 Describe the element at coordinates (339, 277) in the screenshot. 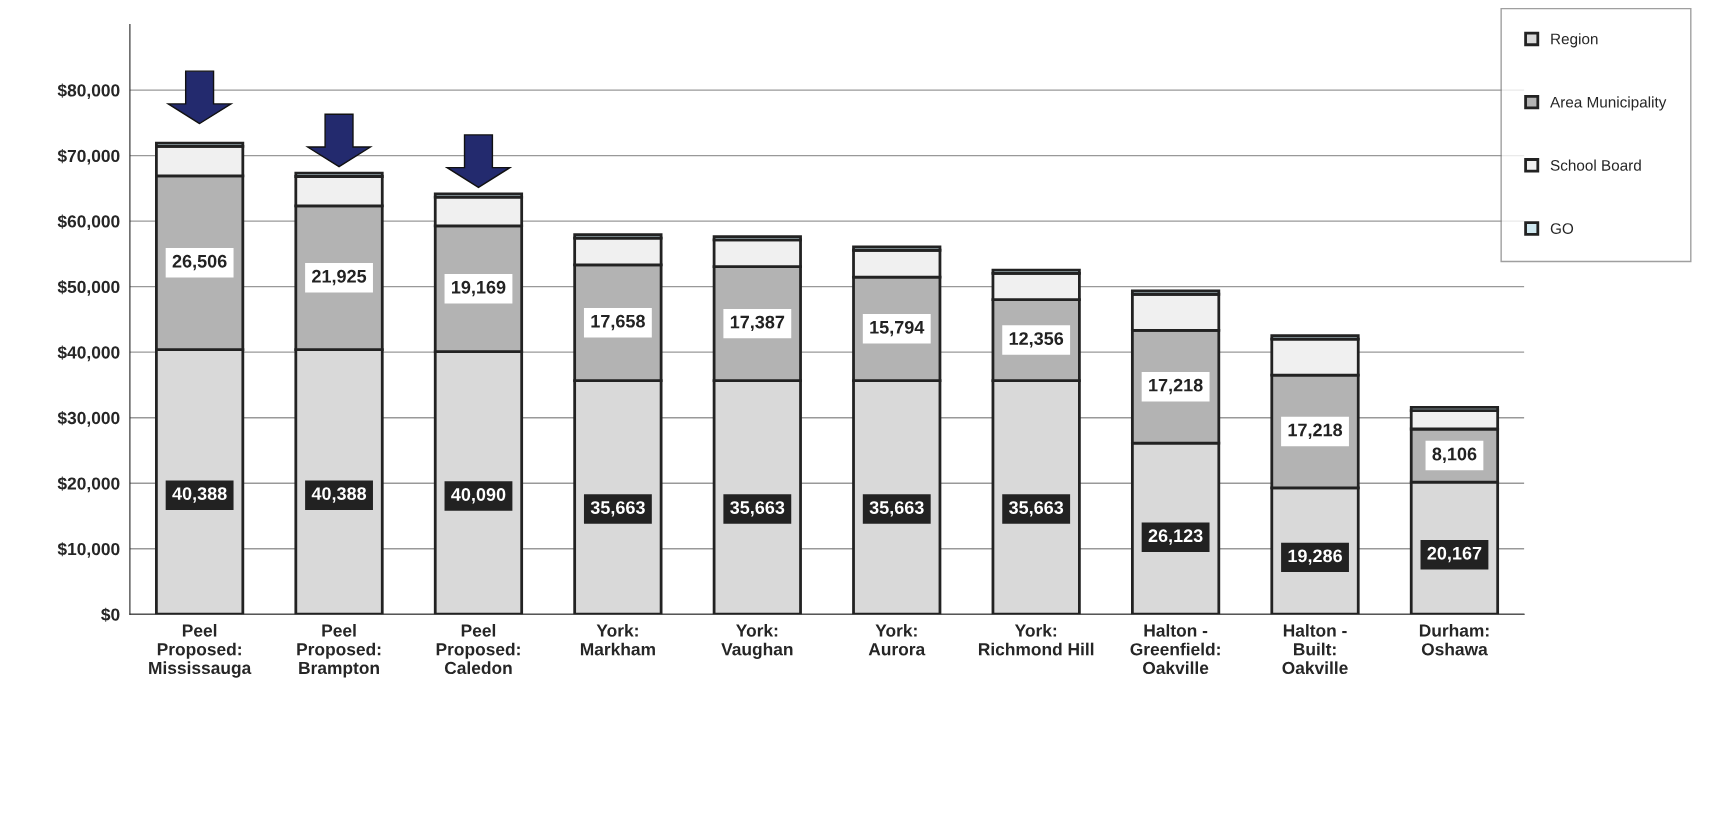

I see `data-label: 21,925` at that location.